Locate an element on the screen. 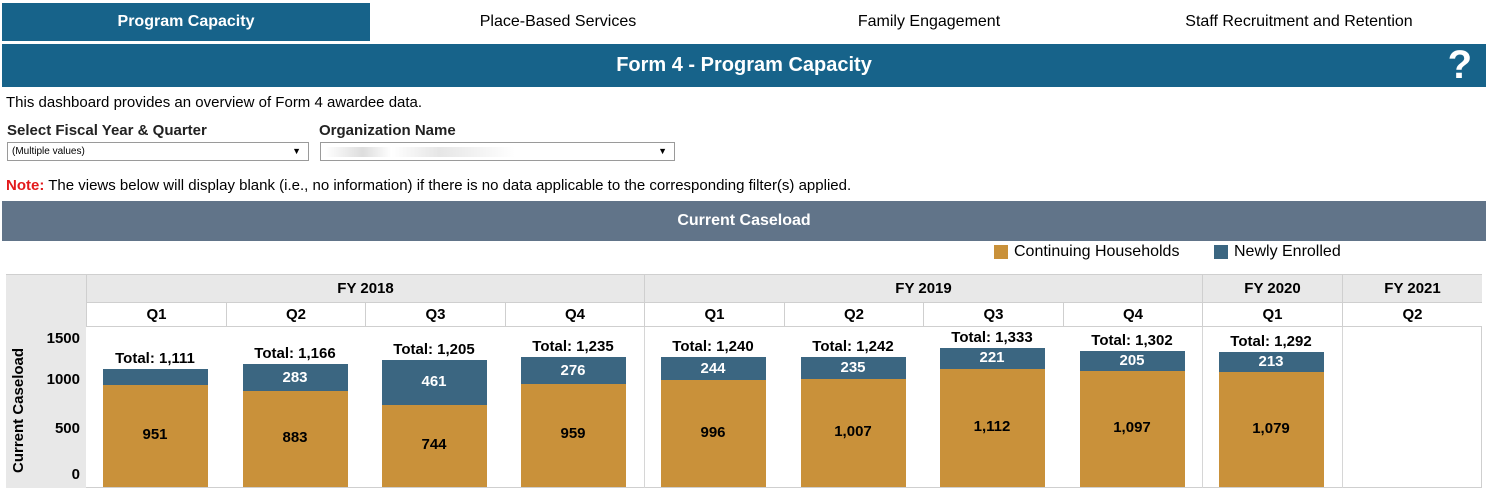 Image resolution: width=1490 pixels, height=489 pixels. fy-header: FY 2018 is located at coordinates (365, 288).